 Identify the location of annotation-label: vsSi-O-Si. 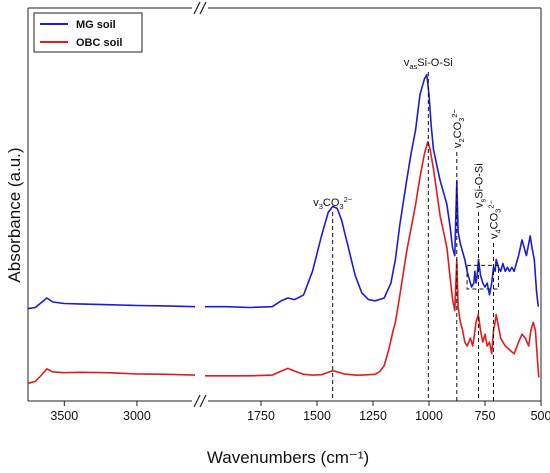
(481, 185).